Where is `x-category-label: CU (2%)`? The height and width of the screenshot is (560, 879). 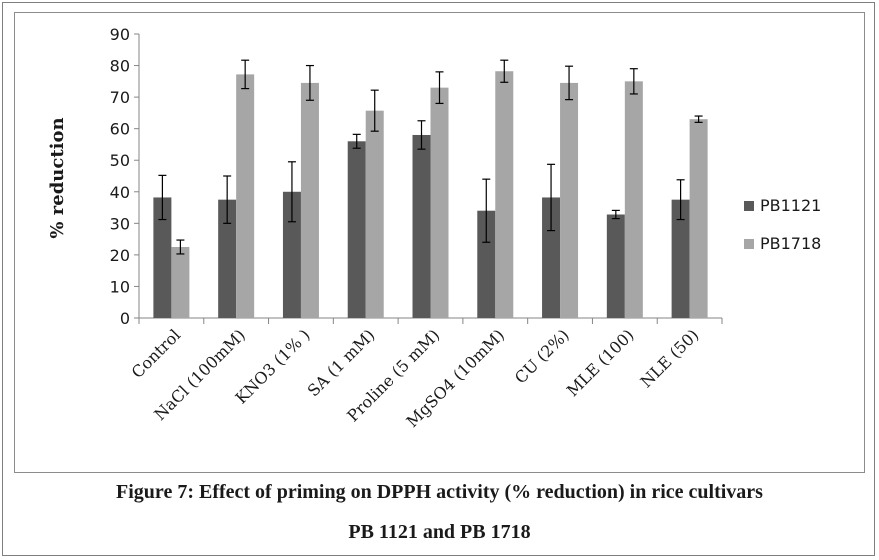
x-category-label: CU (2%) is located at coordinates (542, 356).